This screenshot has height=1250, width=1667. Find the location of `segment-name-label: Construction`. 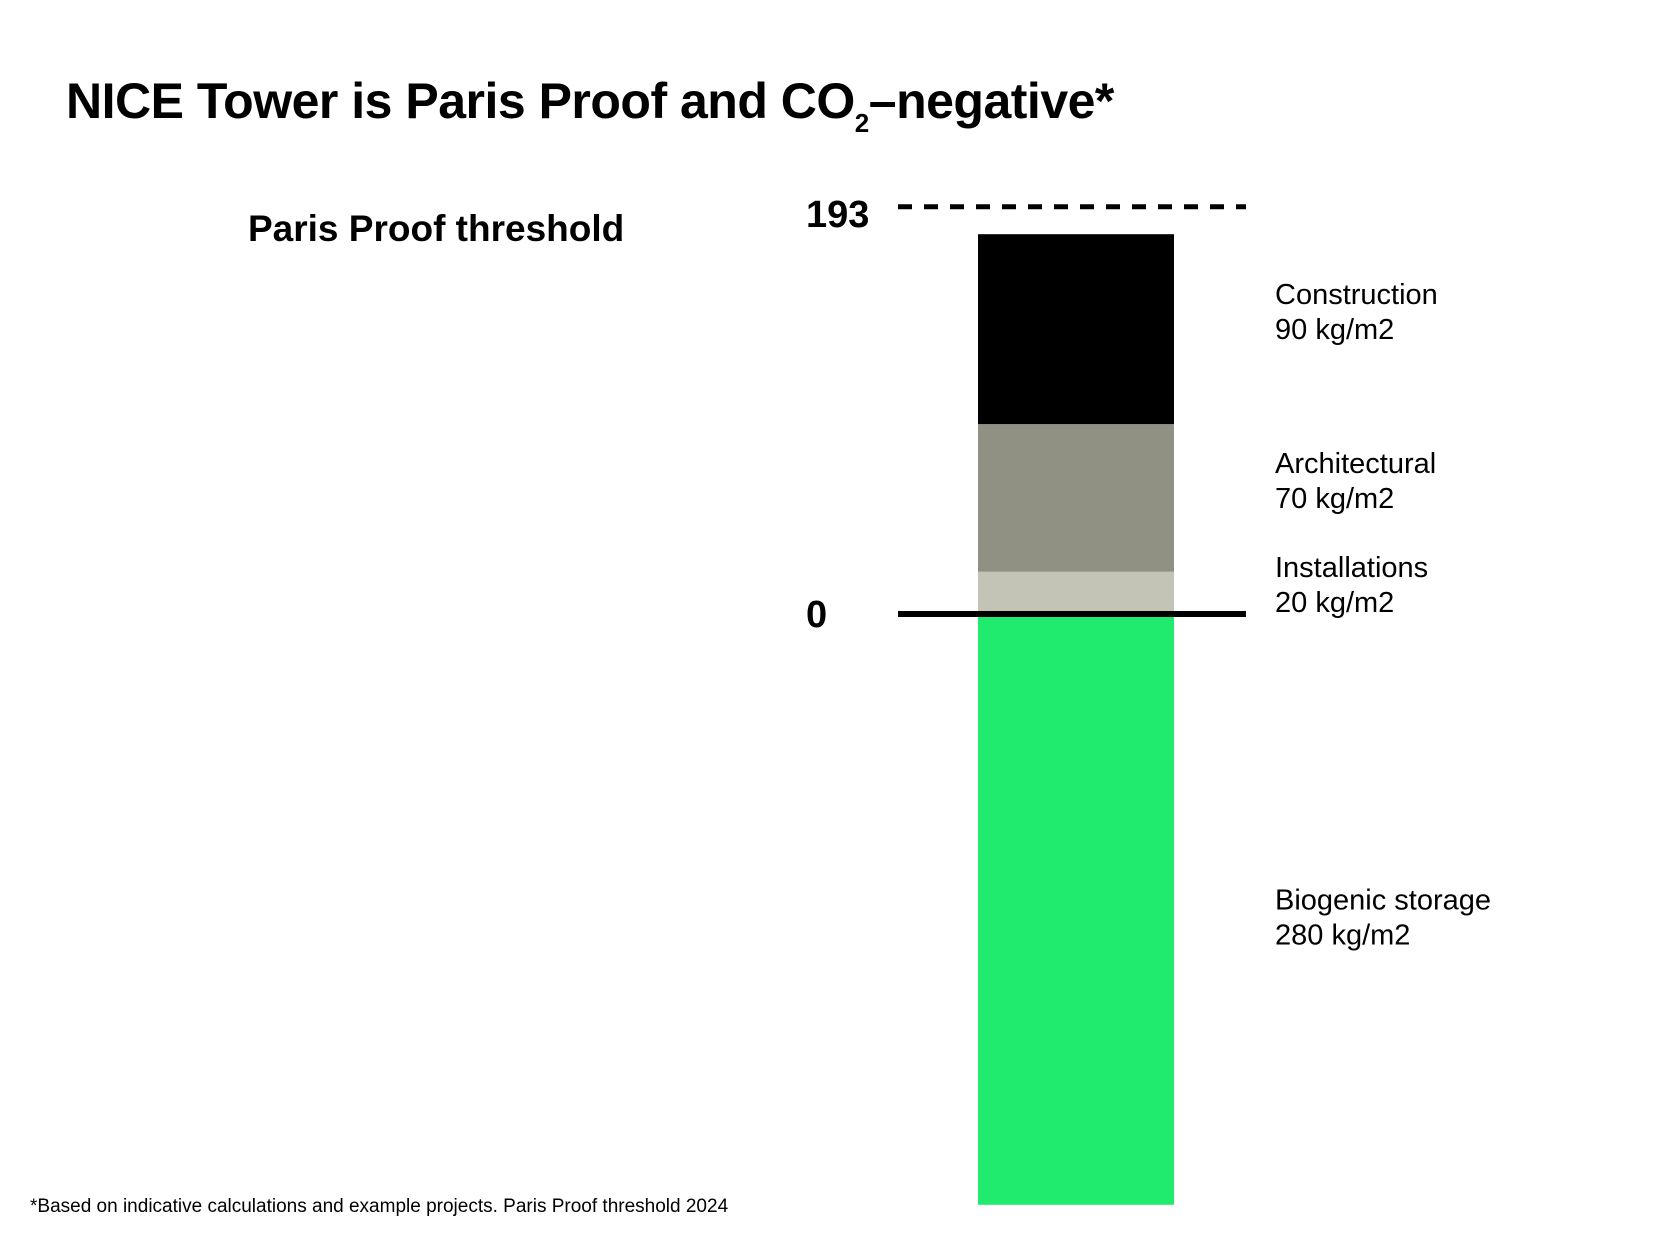

segment-name-label: Construction is located at coordinates (1356, 295).